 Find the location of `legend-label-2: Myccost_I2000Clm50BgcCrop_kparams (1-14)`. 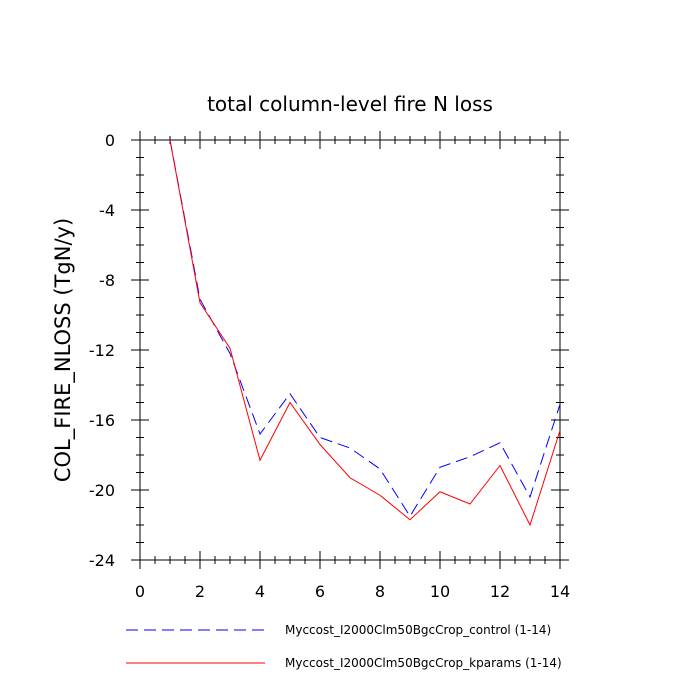

legend-label-2: Myccost_I2000Clm50BgcCrop_kparams (1-14) is located at coordinates (423, 663).